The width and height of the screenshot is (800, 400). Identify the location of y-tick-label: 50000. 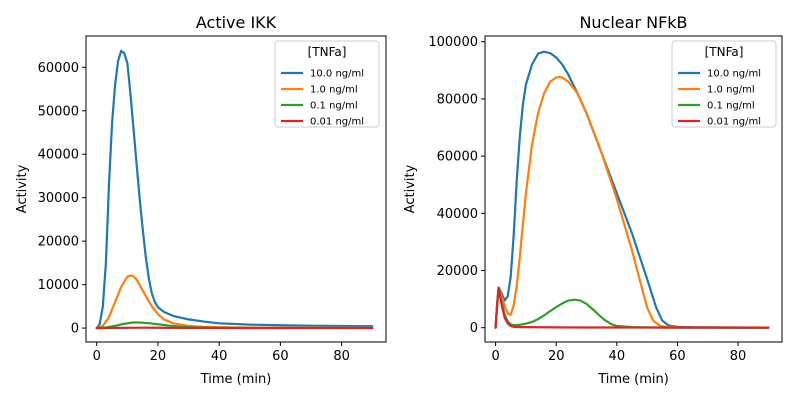
(58, 111).